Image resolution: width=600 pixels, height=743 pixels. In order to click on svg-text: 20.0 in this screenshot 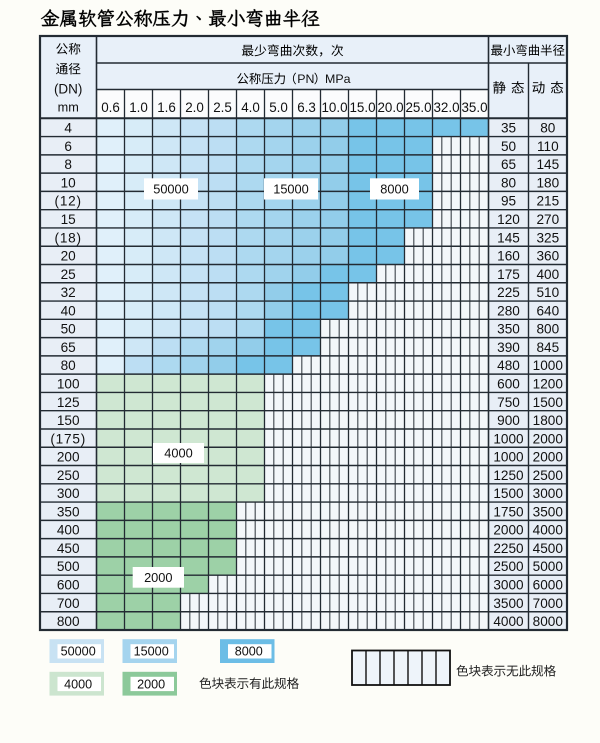, I will do `click(390, 107)`.